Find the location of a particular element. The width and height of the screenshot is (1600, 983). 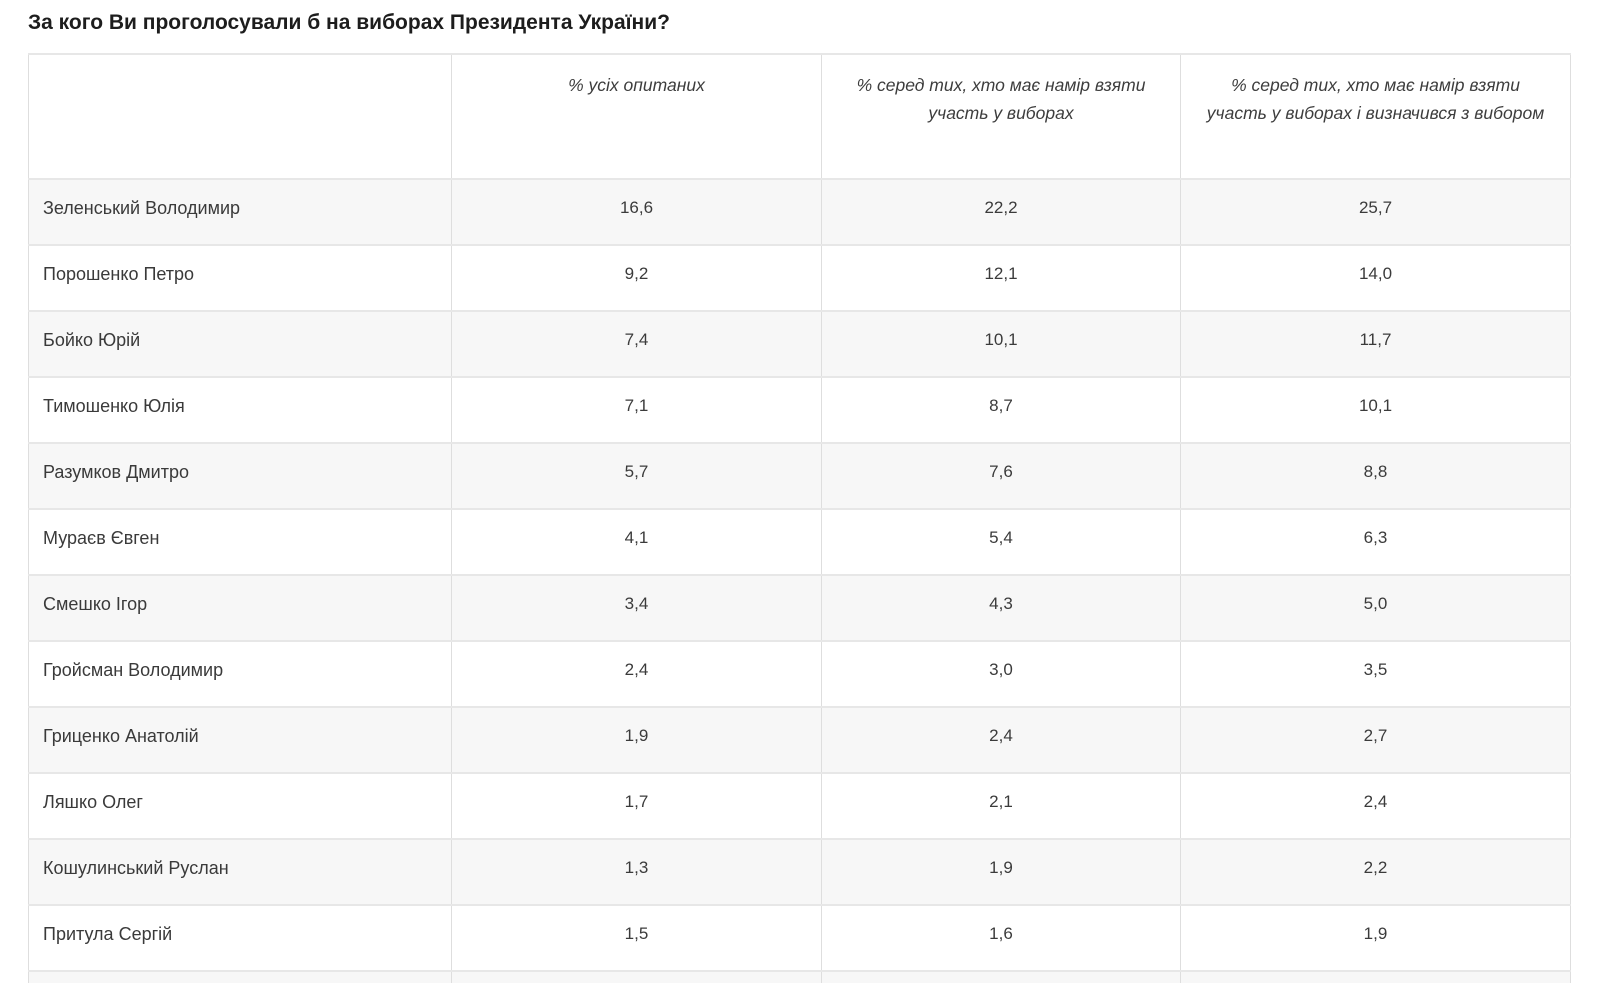

candidate-name: Гройсман Володимир is located at coordinates (240, 674).